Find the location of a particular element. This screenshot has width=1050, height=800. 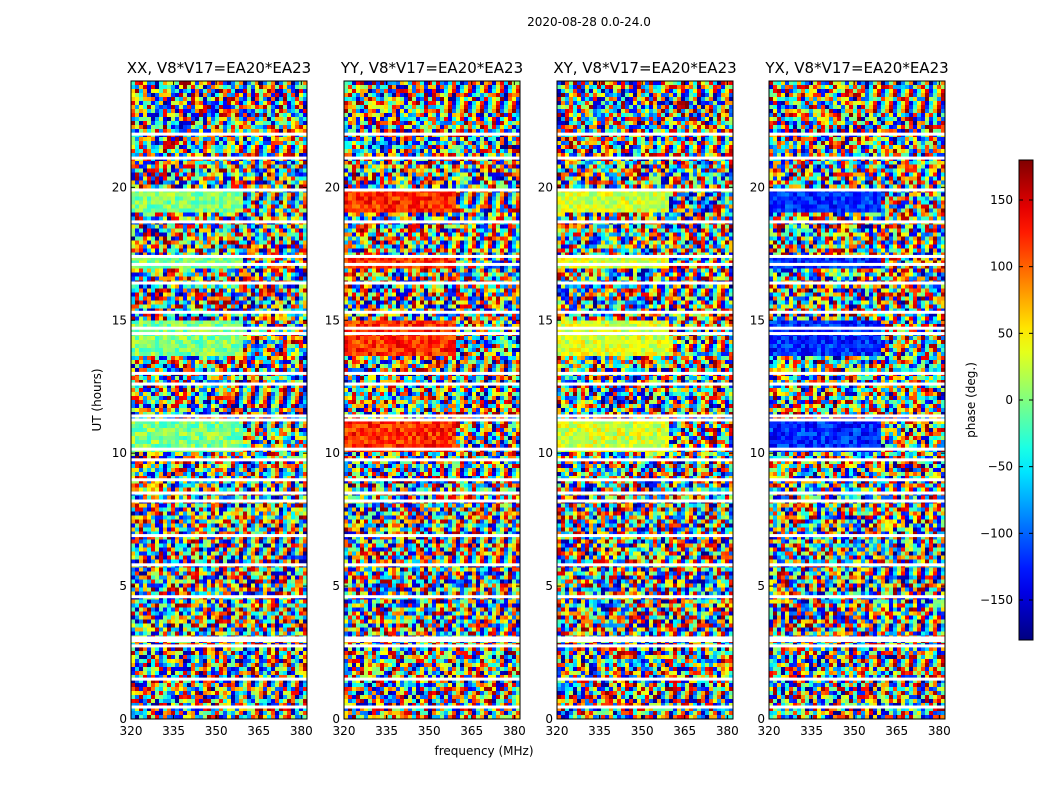

colorbar-tick-label: 50 is located at coordinates (1005, 333).